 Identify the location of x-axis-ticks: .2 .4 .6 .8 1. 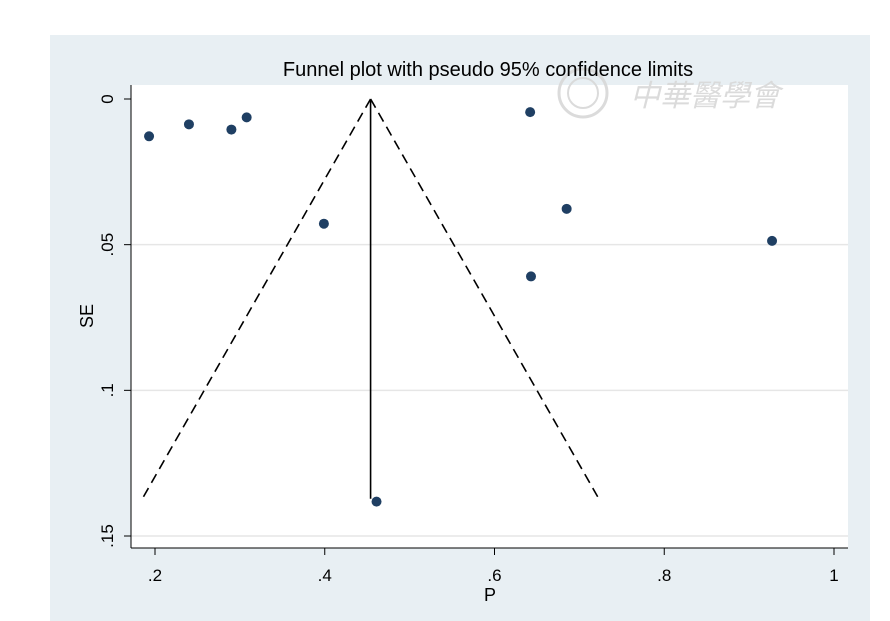
(493, 566).